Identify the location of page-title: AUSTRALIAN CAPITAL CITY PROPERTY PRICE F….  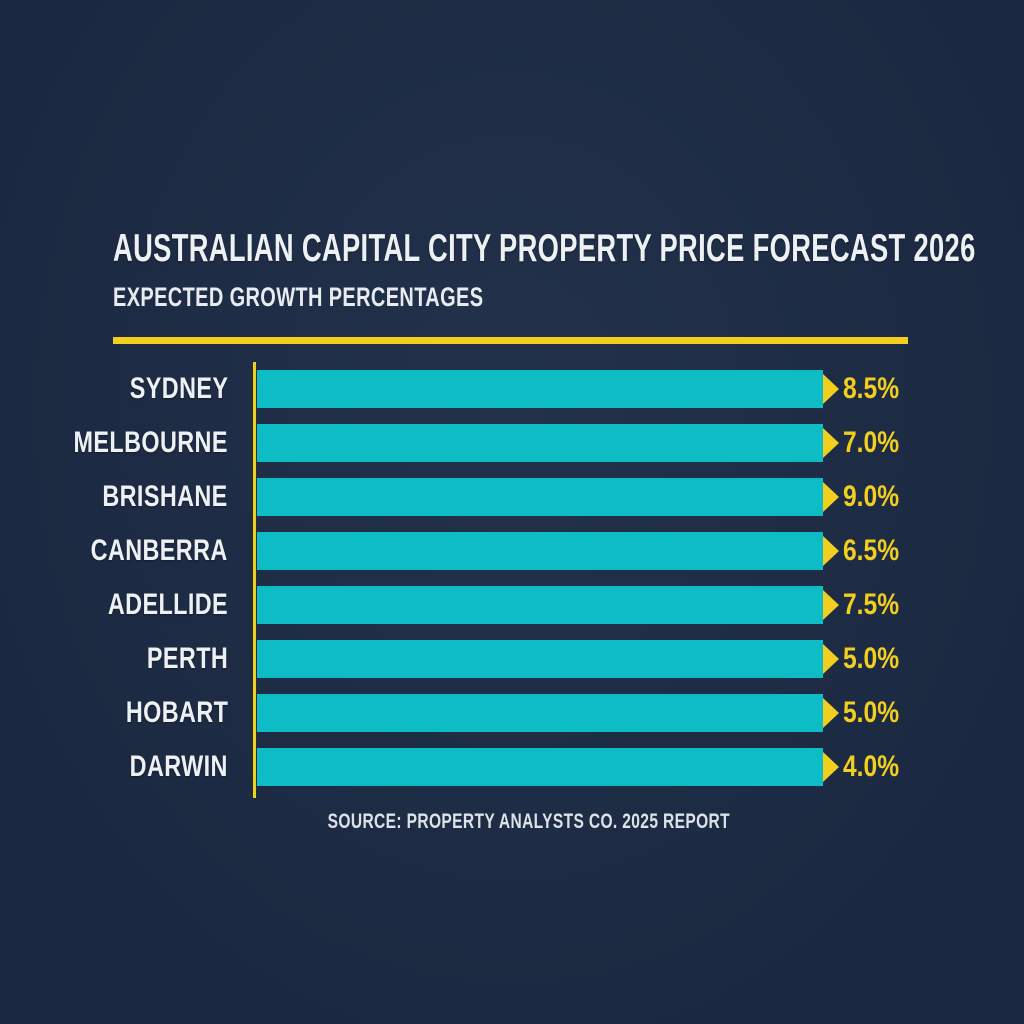
(544, 248).